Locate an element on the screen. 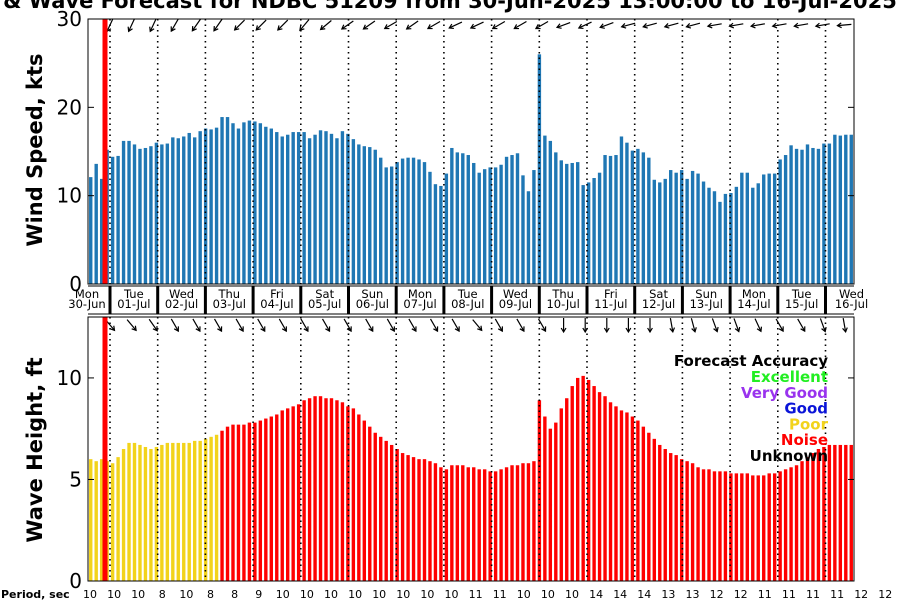 This screenshot has width=900, height=600. legend-item: Noise is located at coordinates (804, 440).